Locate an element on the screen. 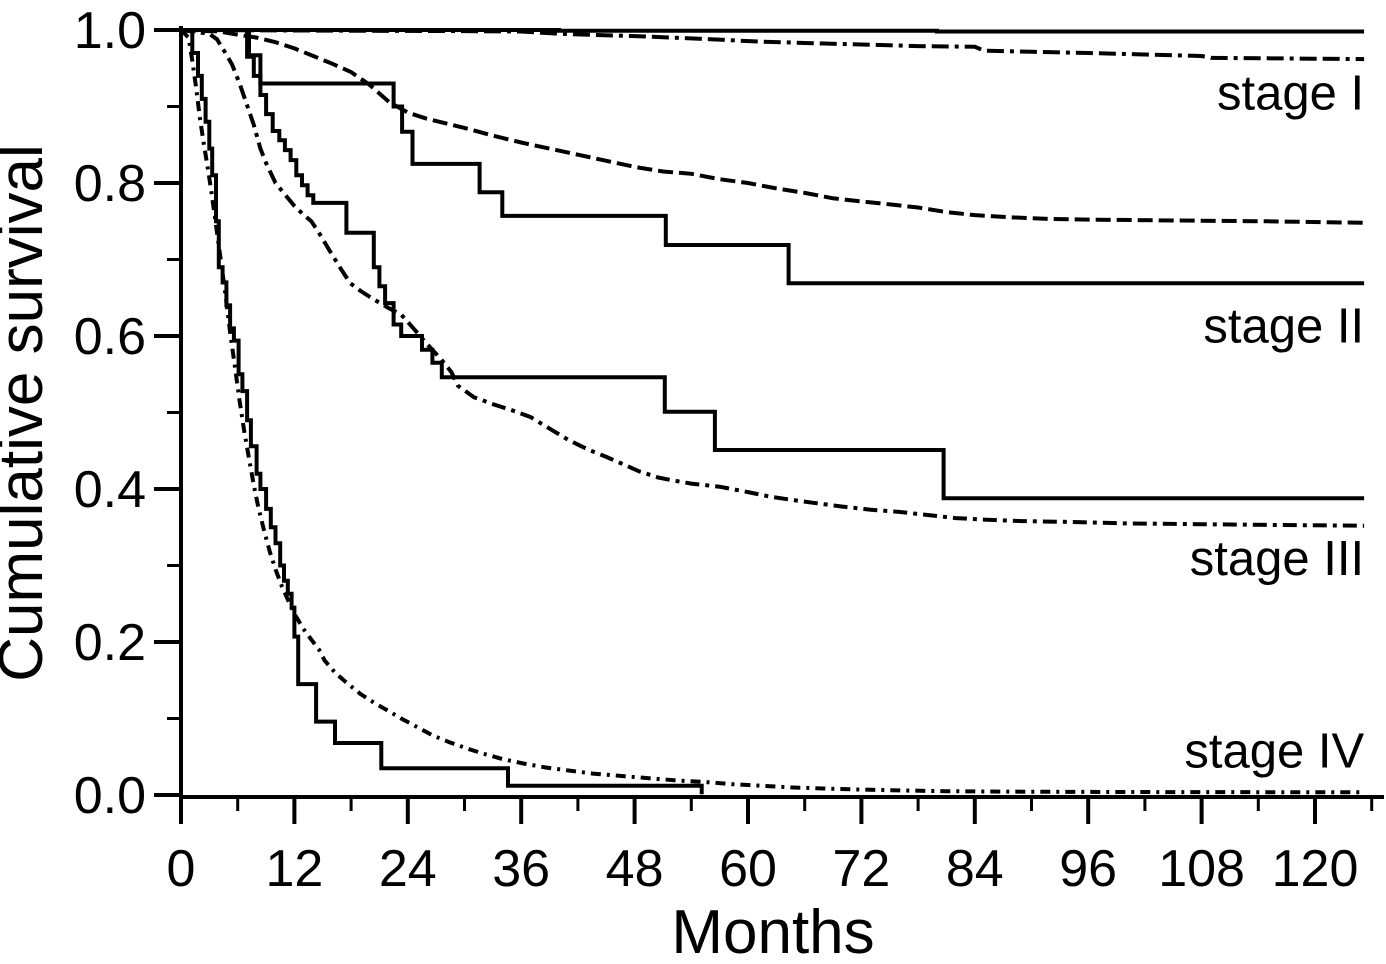 The width and height of the screenshot is (1386, 964). stage-annotation: stage III is located at coordinates (1277, 559).